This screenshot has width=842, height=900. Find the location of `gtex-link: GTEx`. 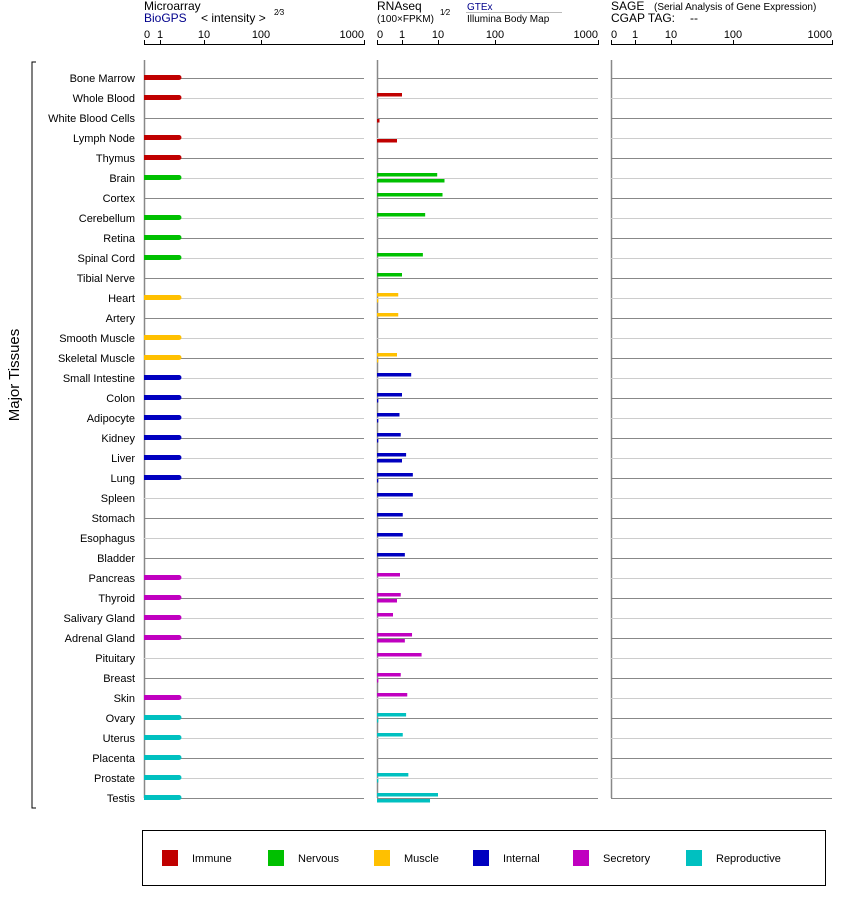

gtex-link: GTEx is located at coordinates (480, 7).